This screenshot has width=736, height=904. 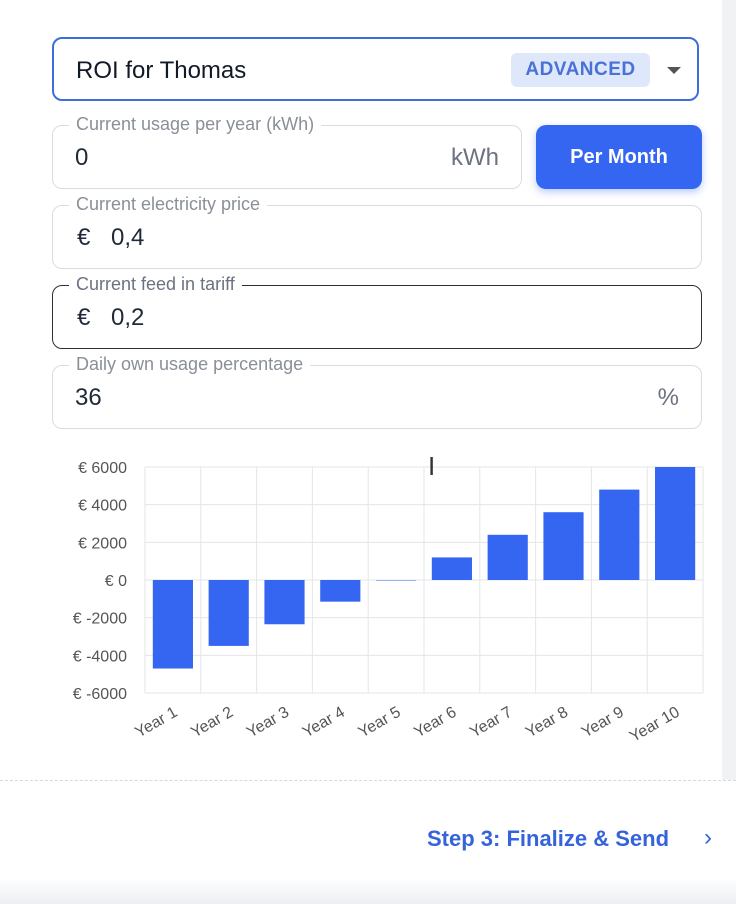 What do you see at coordinates (155, 284) in the screenshot?
I see `feed-in-label: Current feed in tariff` at bounding box center [155, 284].